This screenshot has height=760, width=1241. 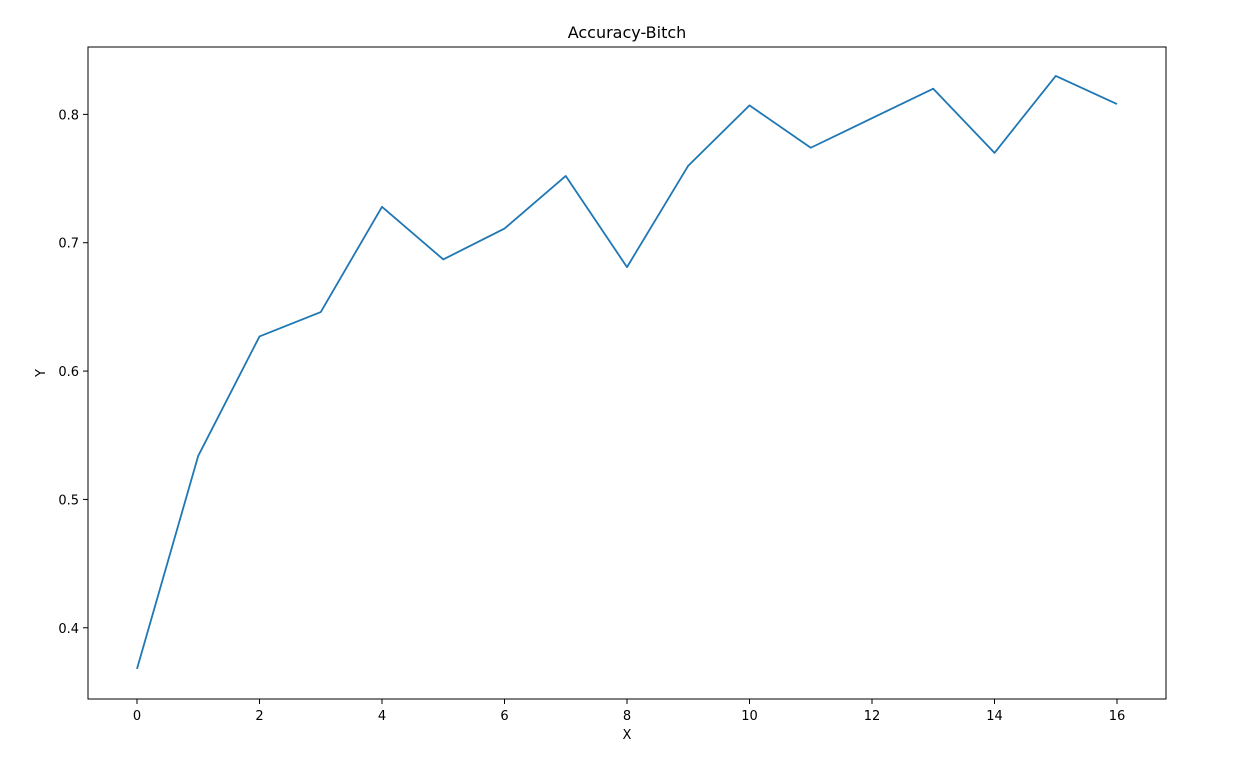 What do you see at coordinates (68, 372) in the screenshot?
I see `y-tick-label: 0.6` at bounding box center [68, 372].